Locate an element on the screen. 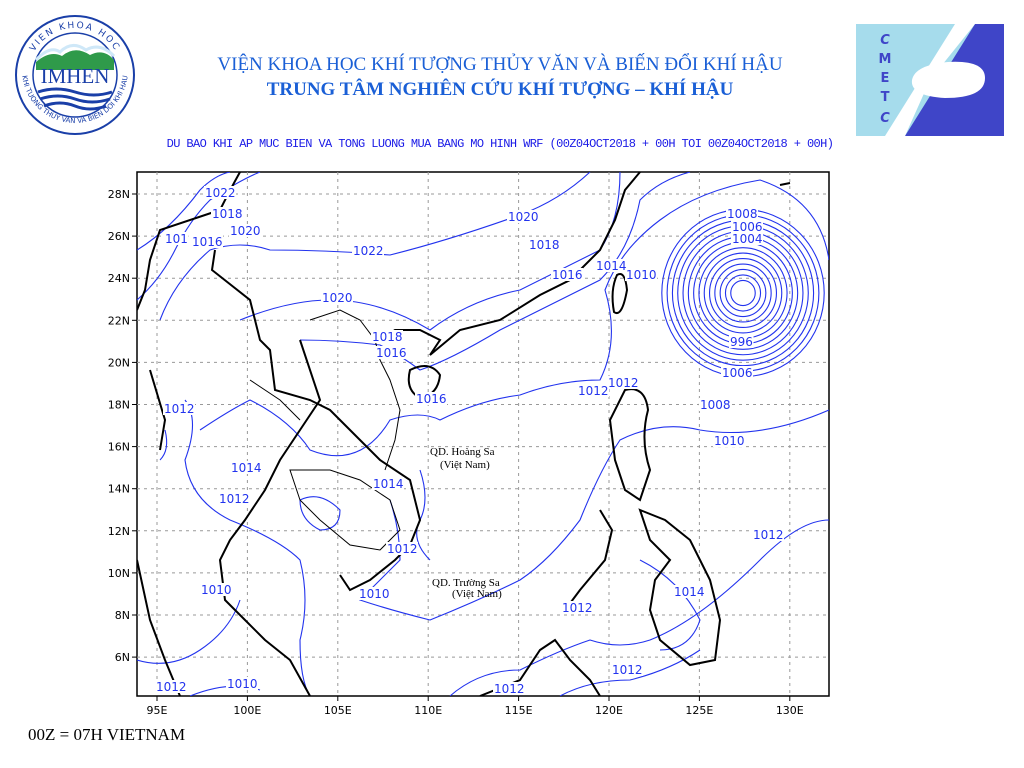  hoang-sa-sub: (Việt Nam) is located at coordinates (465, 465).